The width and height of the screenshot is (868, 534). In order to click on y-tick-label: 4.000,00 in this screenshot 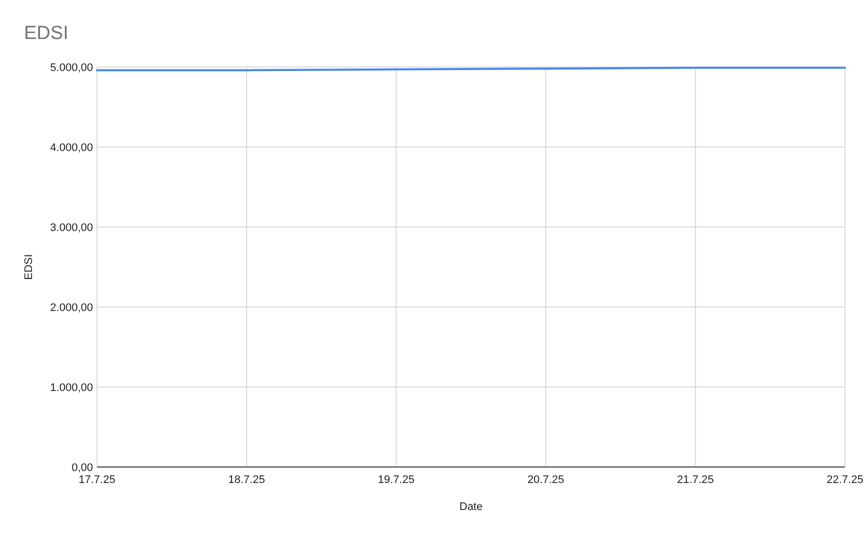, I will do `click(71, 148)`.